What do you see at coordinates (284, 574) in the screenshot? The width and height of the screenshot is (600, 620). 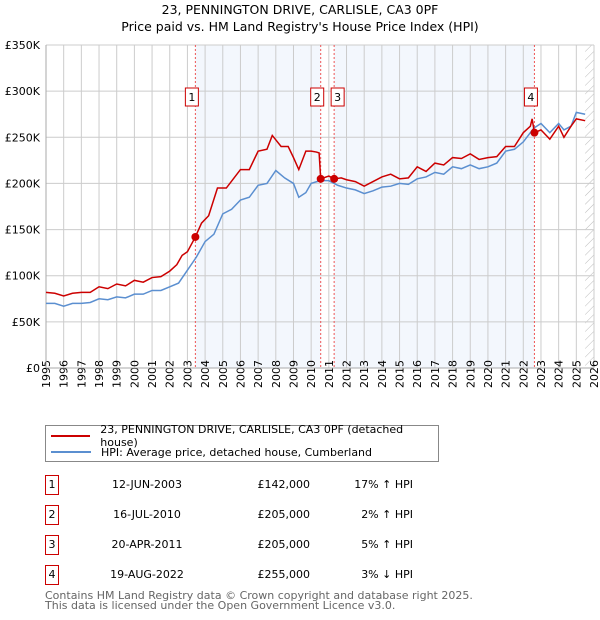 I see `sale-price: £255,000` at bounding box center [284, 574].